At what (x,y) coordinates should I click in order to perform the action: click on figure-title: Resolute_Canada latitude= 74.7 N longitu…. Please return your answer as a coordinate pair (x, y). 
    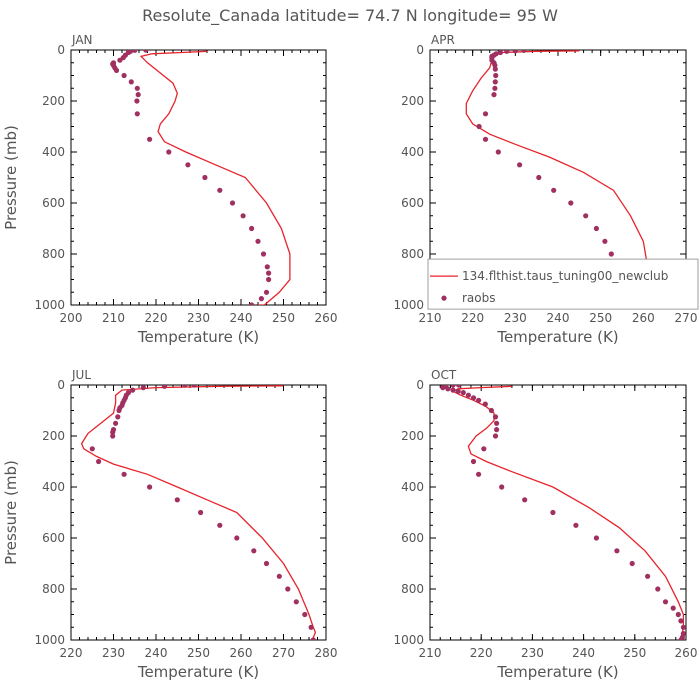
    Looking at the image, I should click on (350, 16).